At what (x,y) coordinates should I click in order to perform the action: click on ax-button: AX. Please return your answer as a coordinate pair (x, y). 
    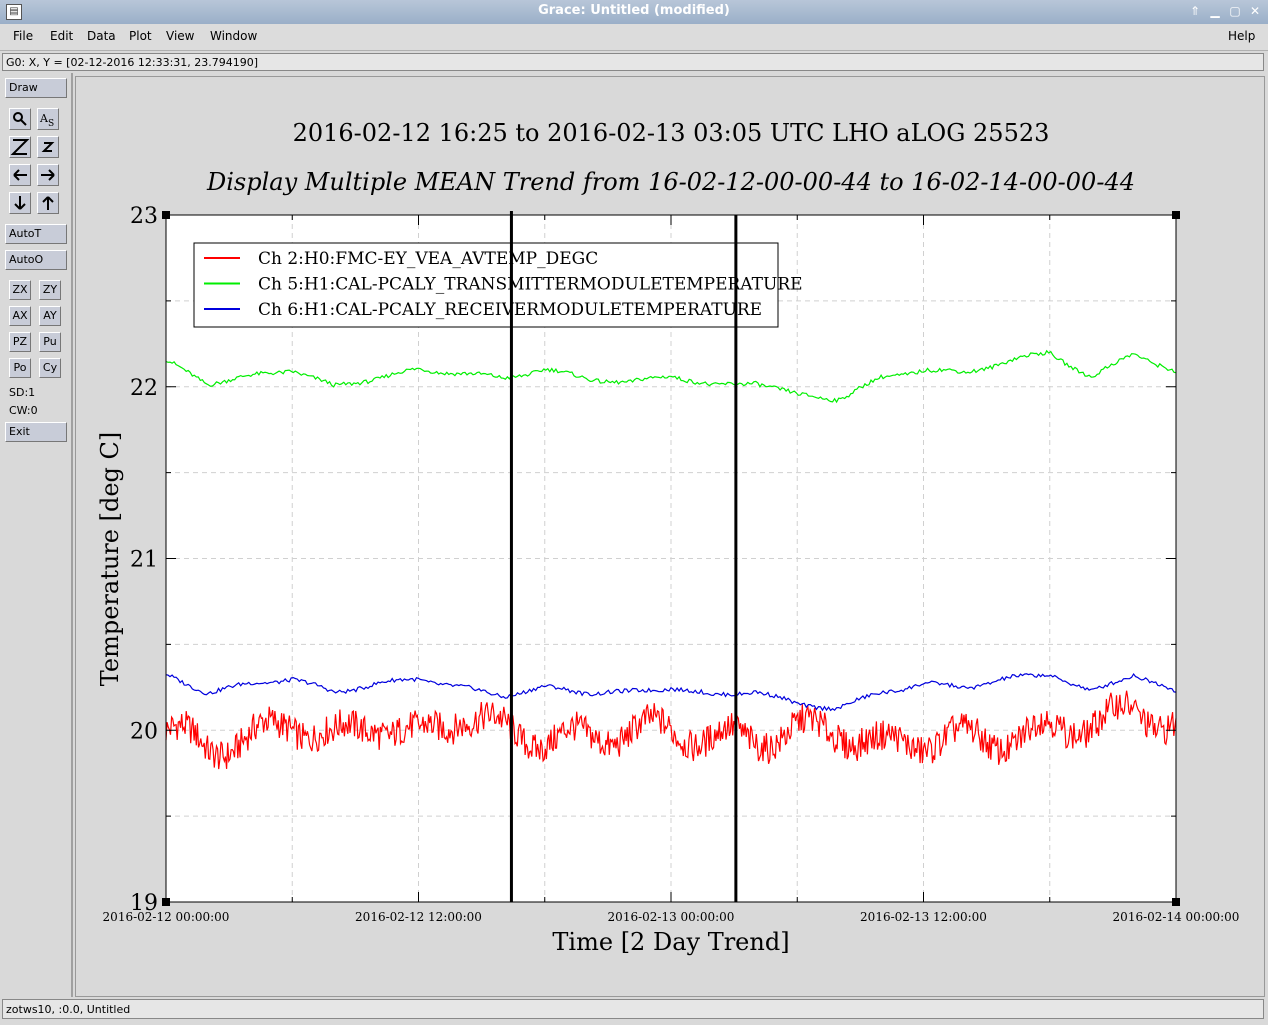
    Looking at the image, I should click on (20, 316).